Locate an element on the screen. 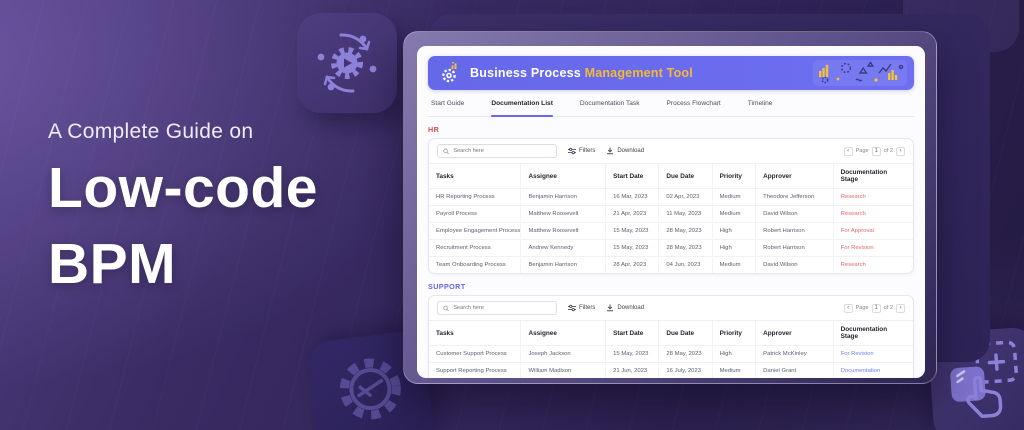 This screenshot has width=1024, height=430. column-header: Due Date is located at coordinates (685, 333).